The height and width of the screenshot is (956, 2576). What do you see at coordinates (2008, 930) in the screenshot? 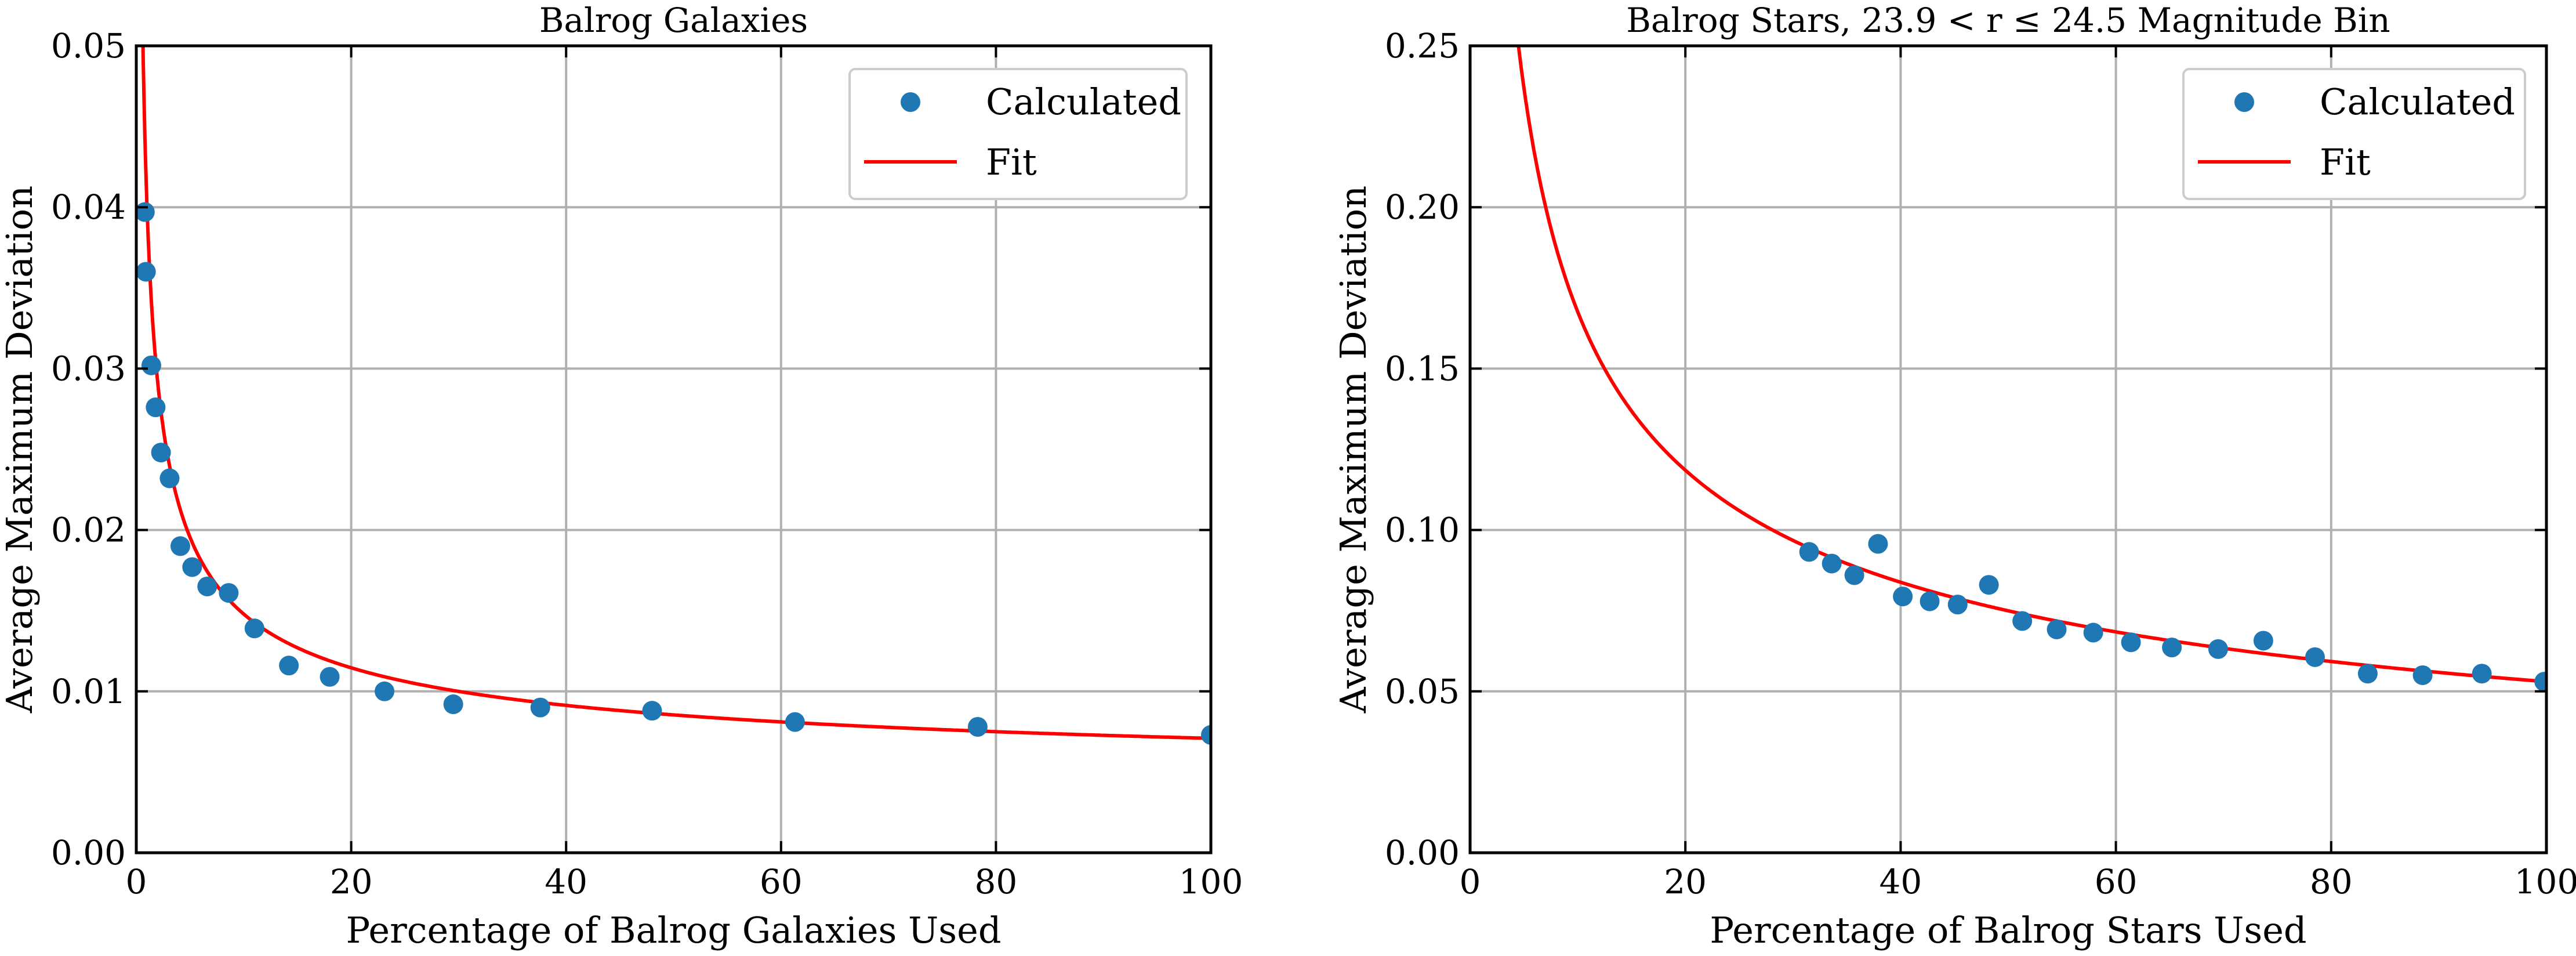
I see `x-axis-label: Percentage of Balrog Stars Used` at bounding box center [2008, 930].